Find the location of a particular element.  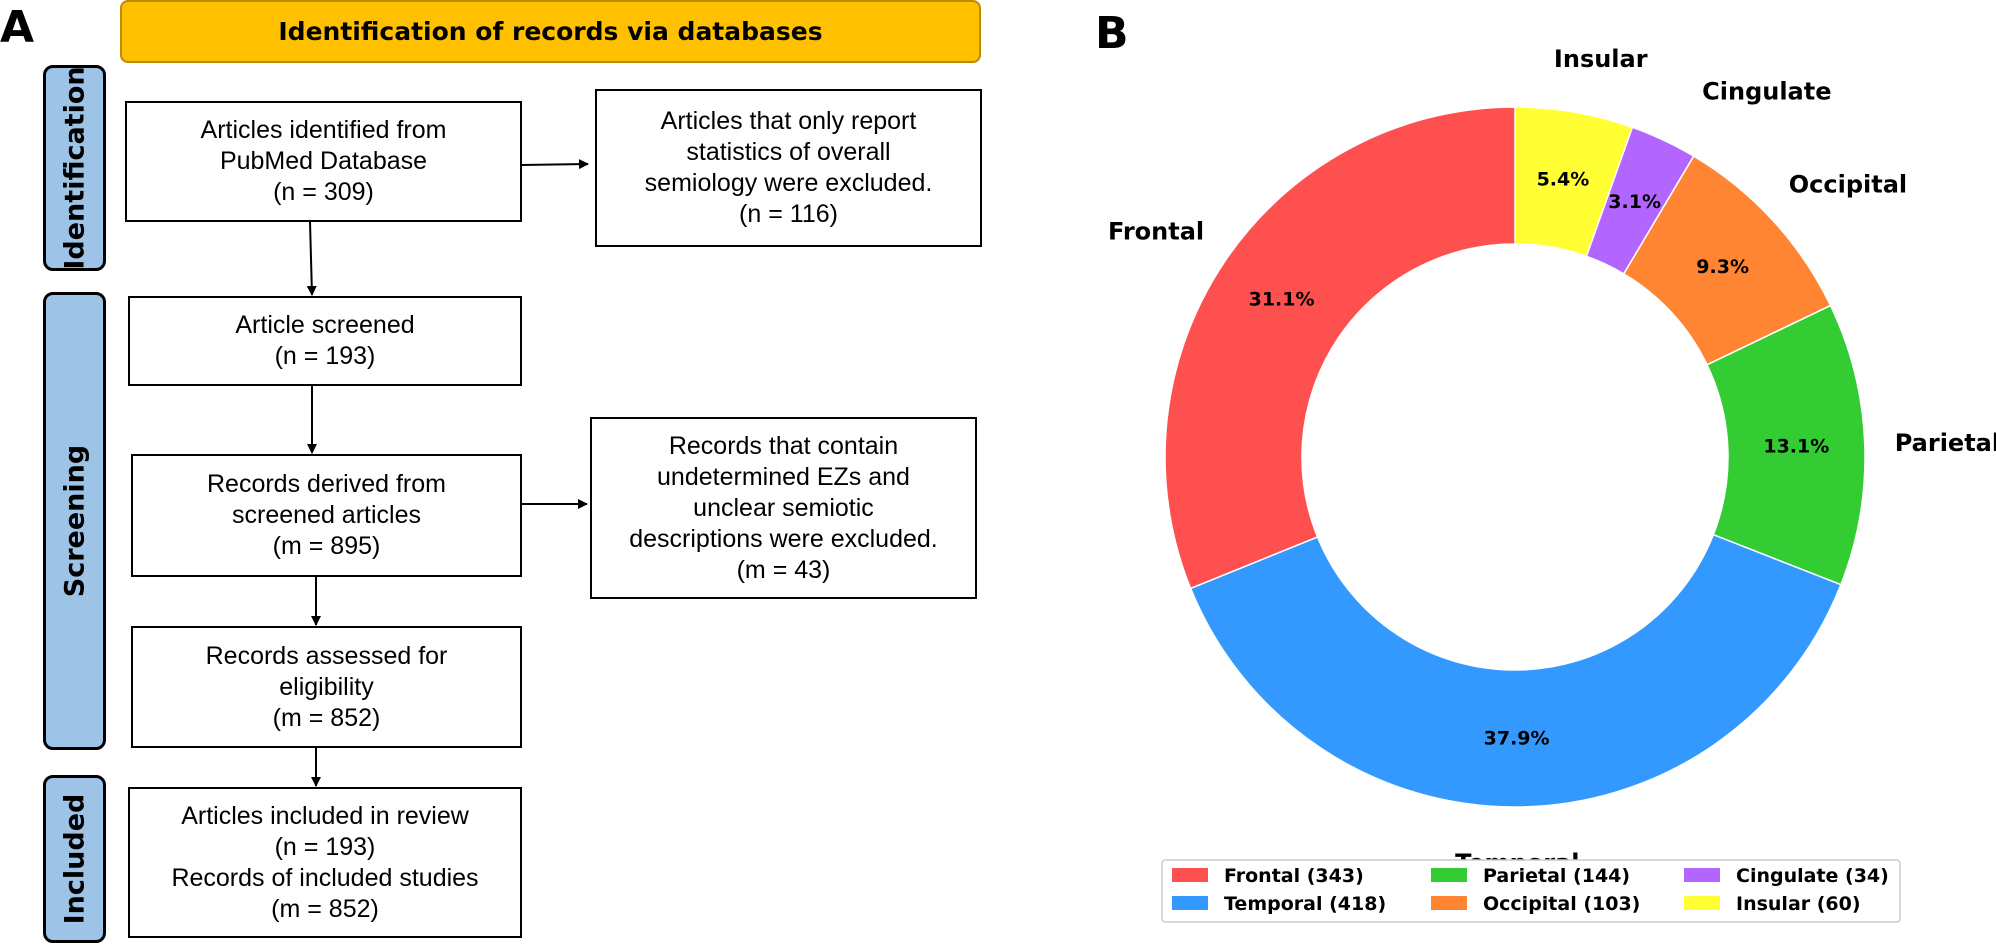

legend-label-occipital: Occipital (103) is located at coordinates (1561, 904).